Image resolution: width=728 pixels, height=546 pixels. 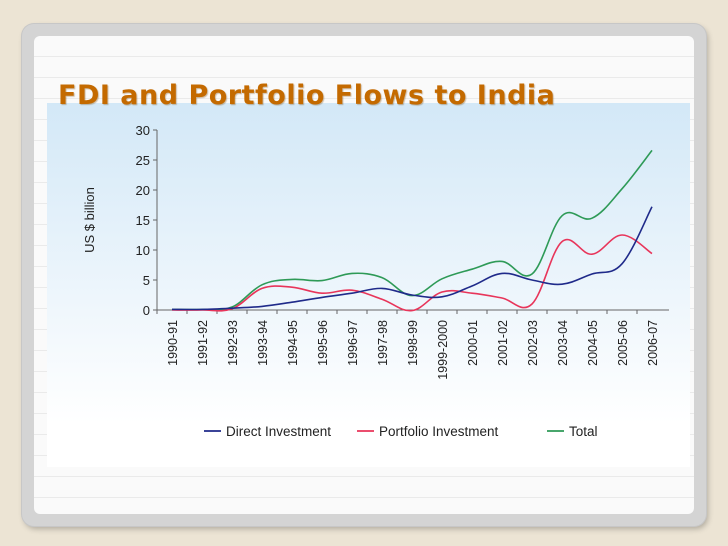 What do you see at coordinates (89, 220) in the screenshot?
I see `y-axis-label: US $ billion` at bounding box center [89, 220].